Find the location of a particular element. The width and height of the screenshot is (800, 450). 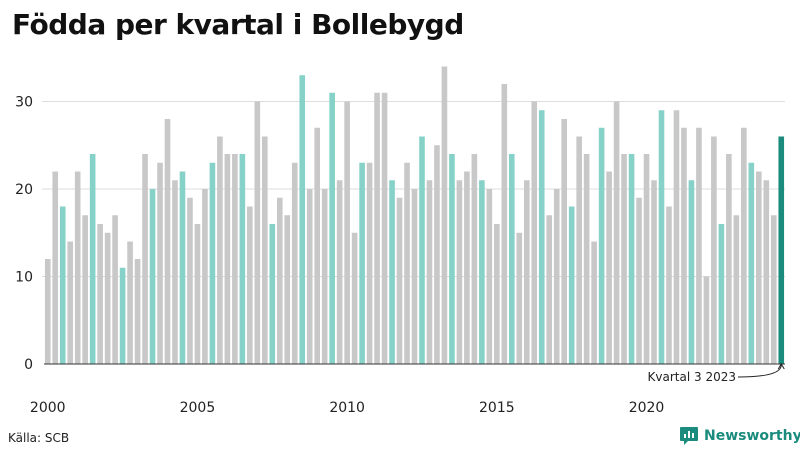

y-tick-label: 30 is located at coordinates (24, 103).